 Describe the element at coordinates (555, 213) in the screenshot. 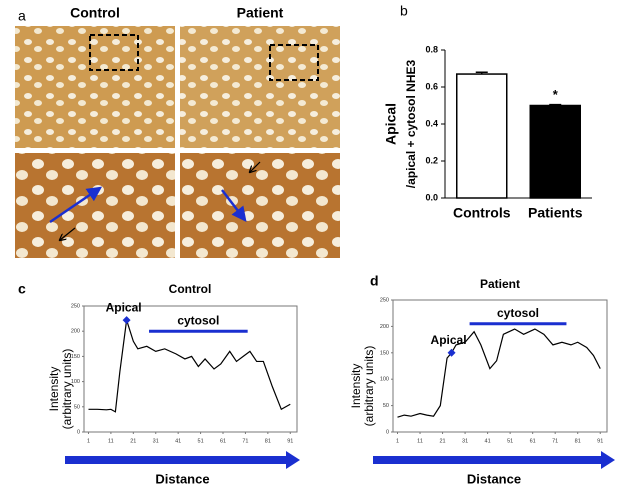

I see `x-tick-label: Patients` at that location.